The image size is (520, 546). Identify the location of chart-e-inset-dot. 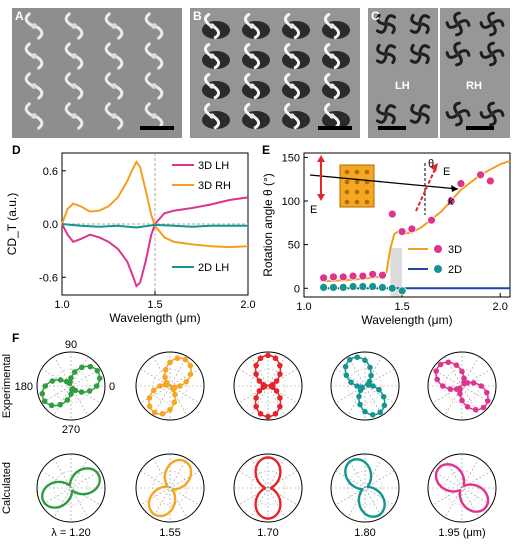
(357, 202).